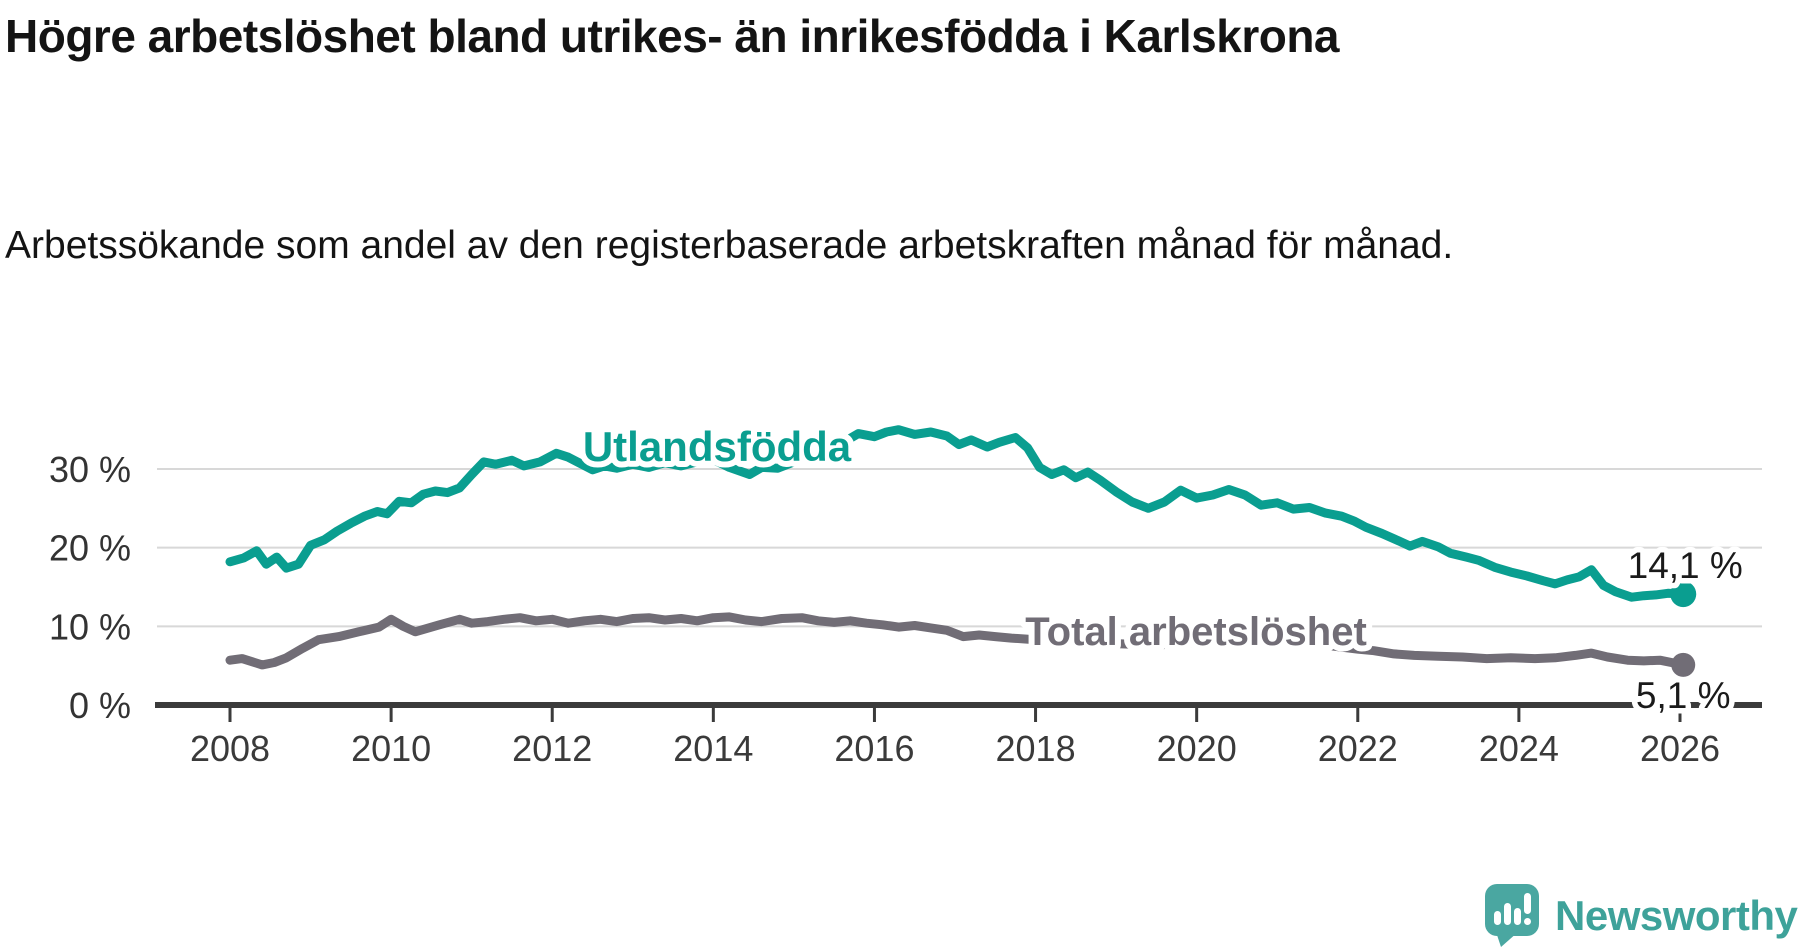 The image size is (1800, 948). What do you see at coordinates (90, 469) in the screenshot?
I see `y-tick-label-30: 30 %` at bounding box center [90, 469].